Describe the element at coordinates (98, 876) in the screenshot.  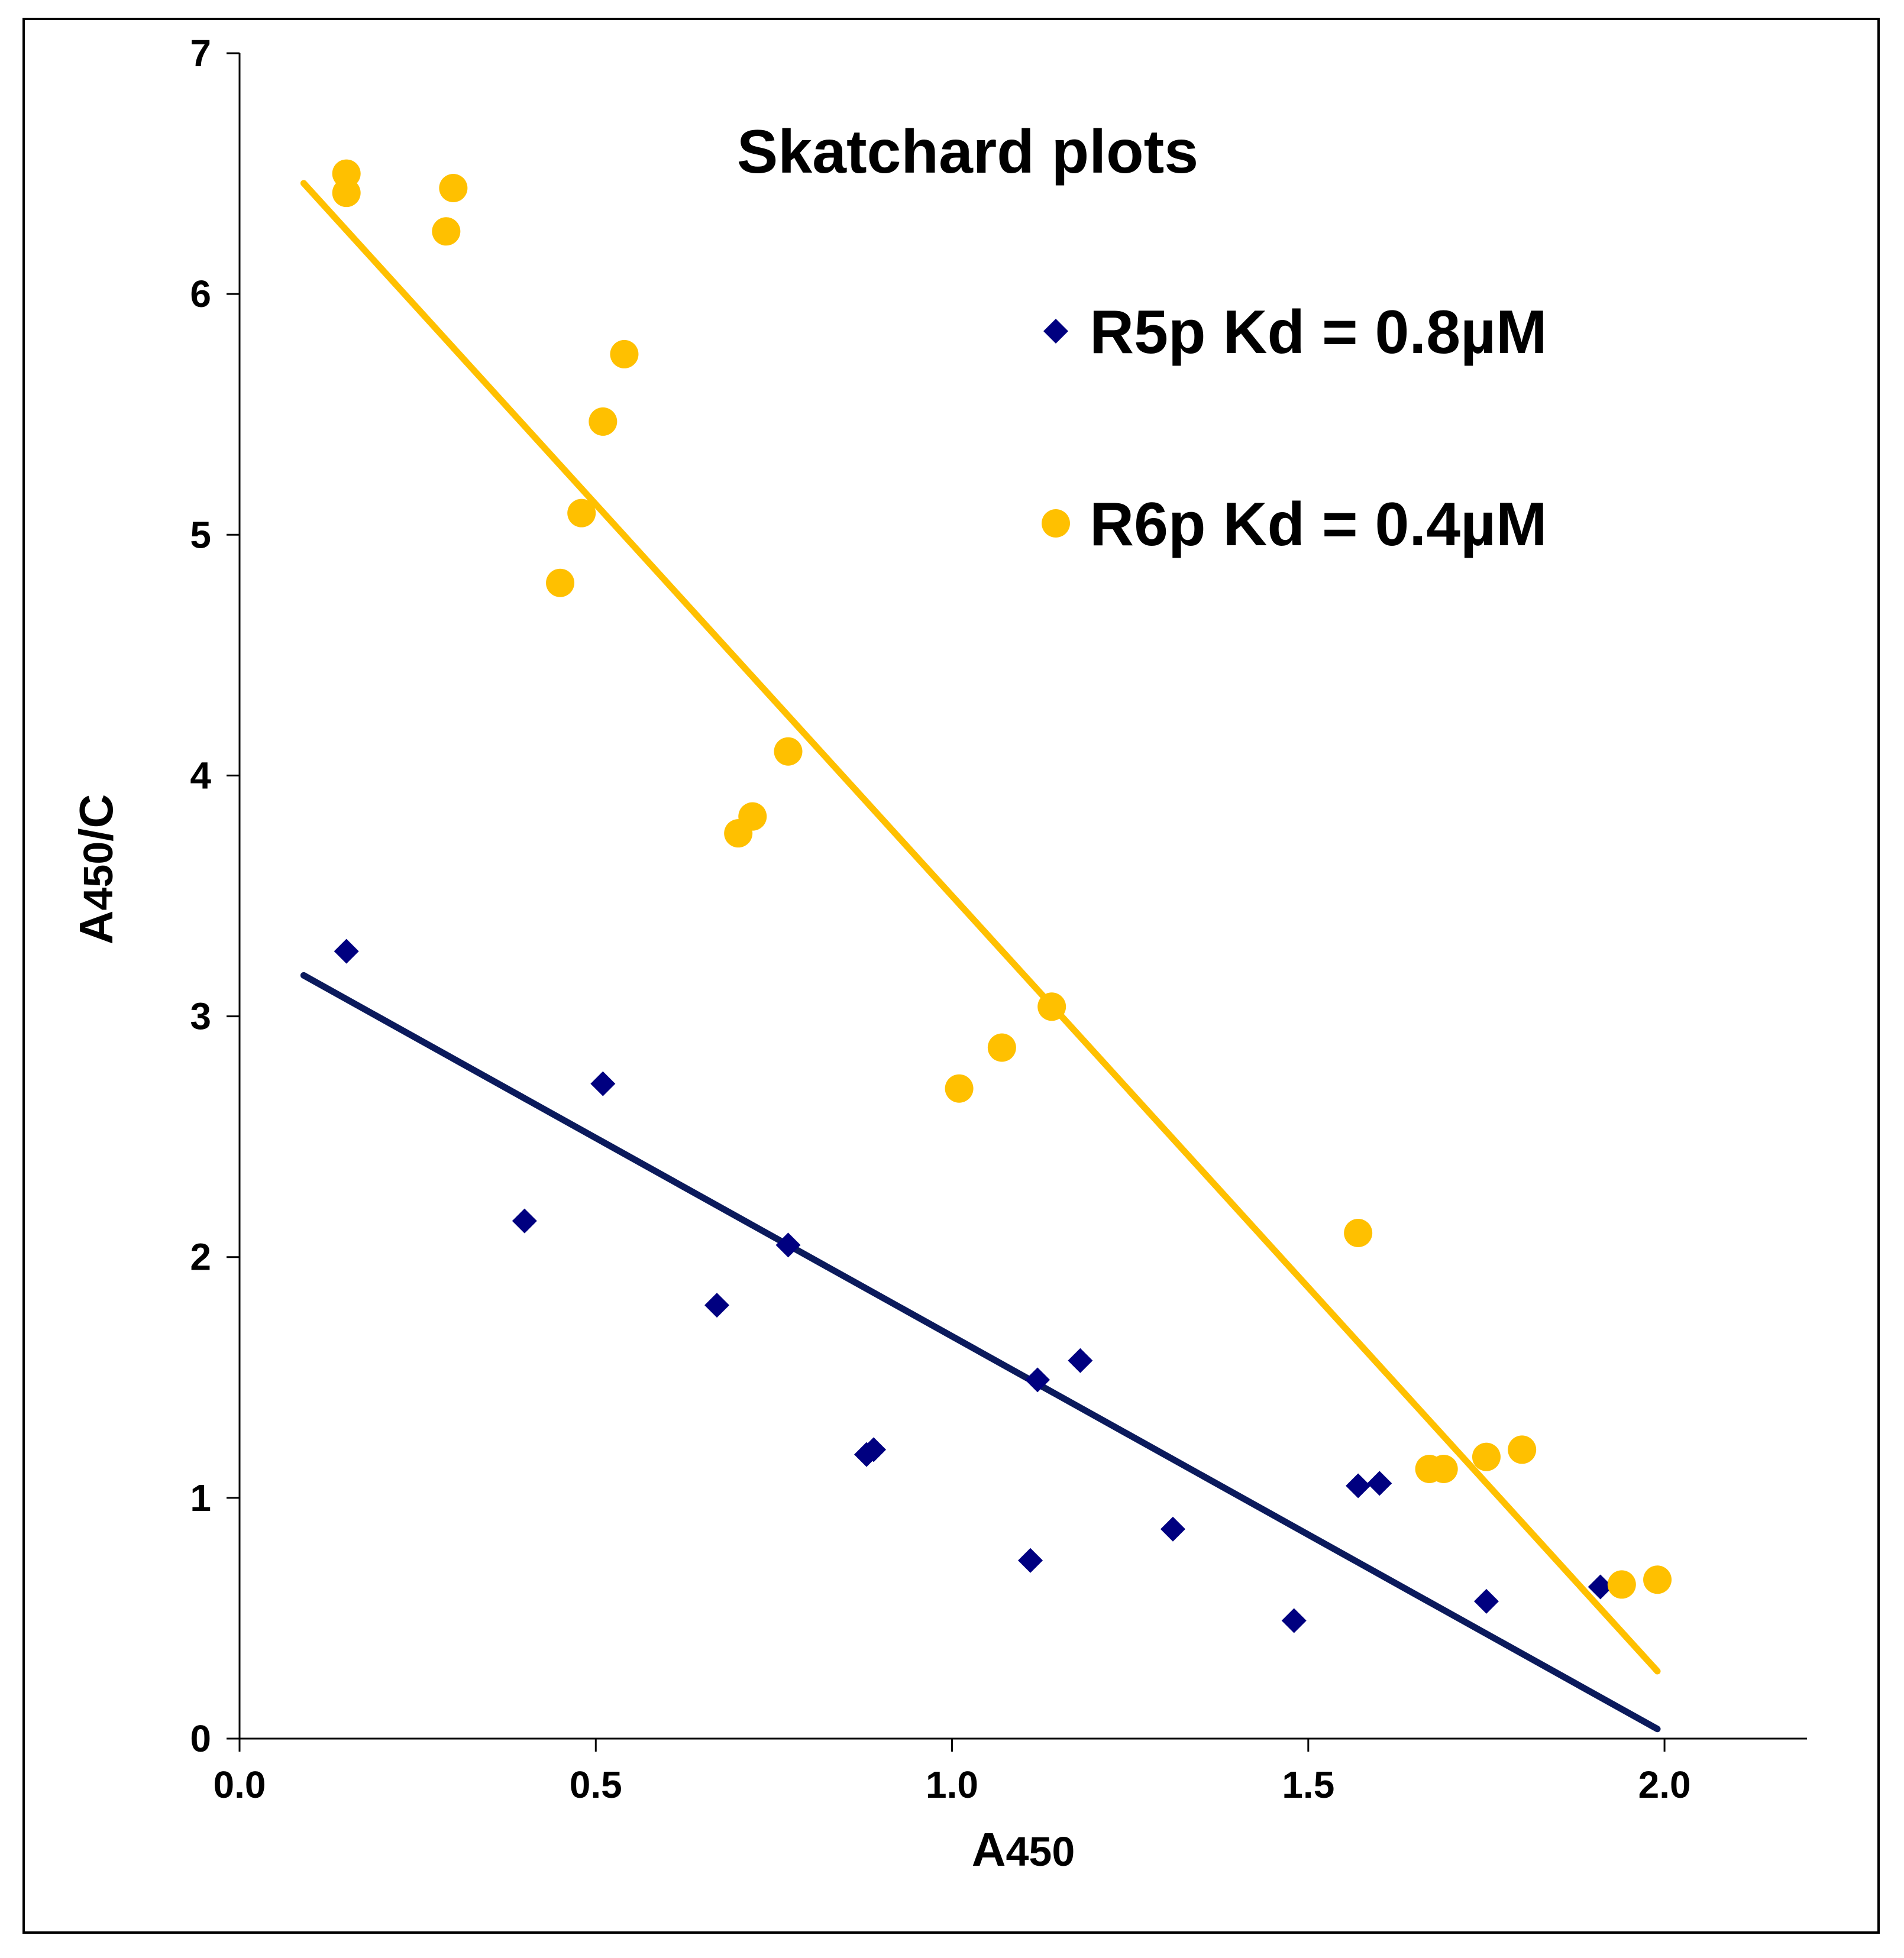
I see `y-axis-title-sub: 450` at that location.